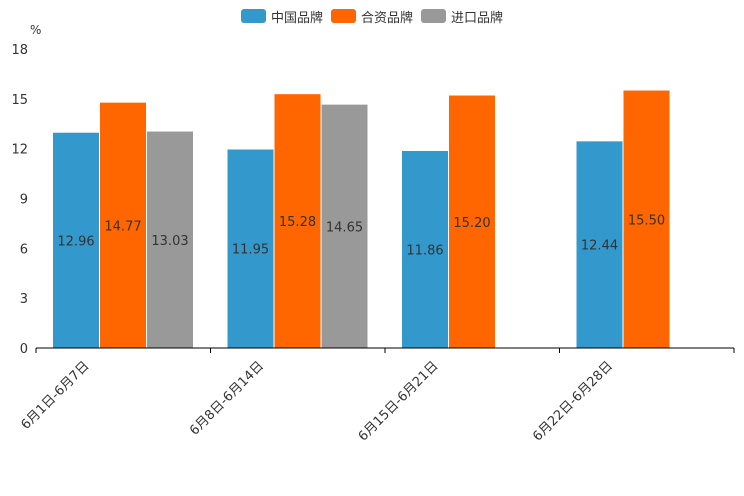  What do you see at coordinates (55, 396) in the screenshot?
I see `x-tick-label: 6月1日-6月7日` at bounding box center [55, 396].